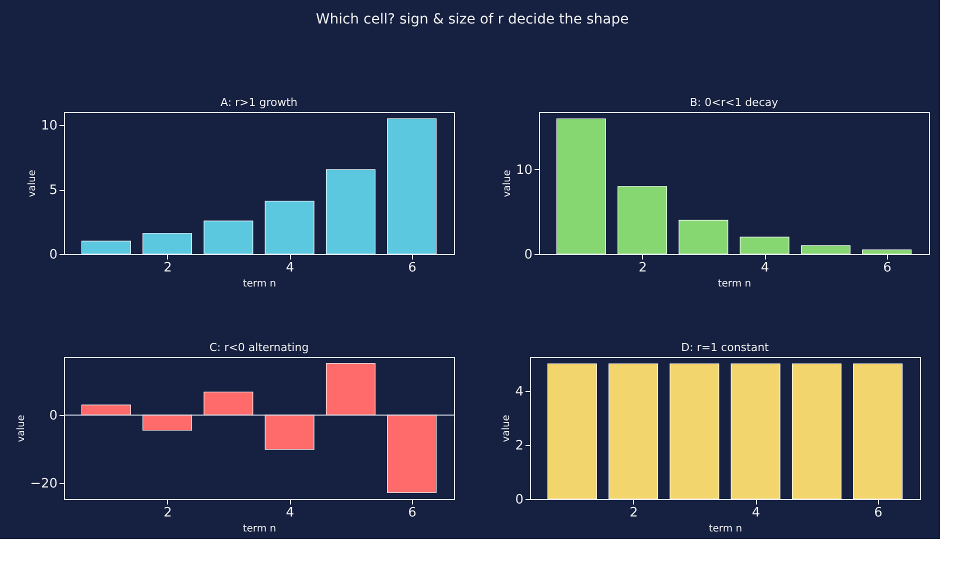 This screenshot has height=583, width=964. Describe the element at coordinates (734, 102) in the screenshot. I see `chart-title: B: 0<r<1 decay` at that location.